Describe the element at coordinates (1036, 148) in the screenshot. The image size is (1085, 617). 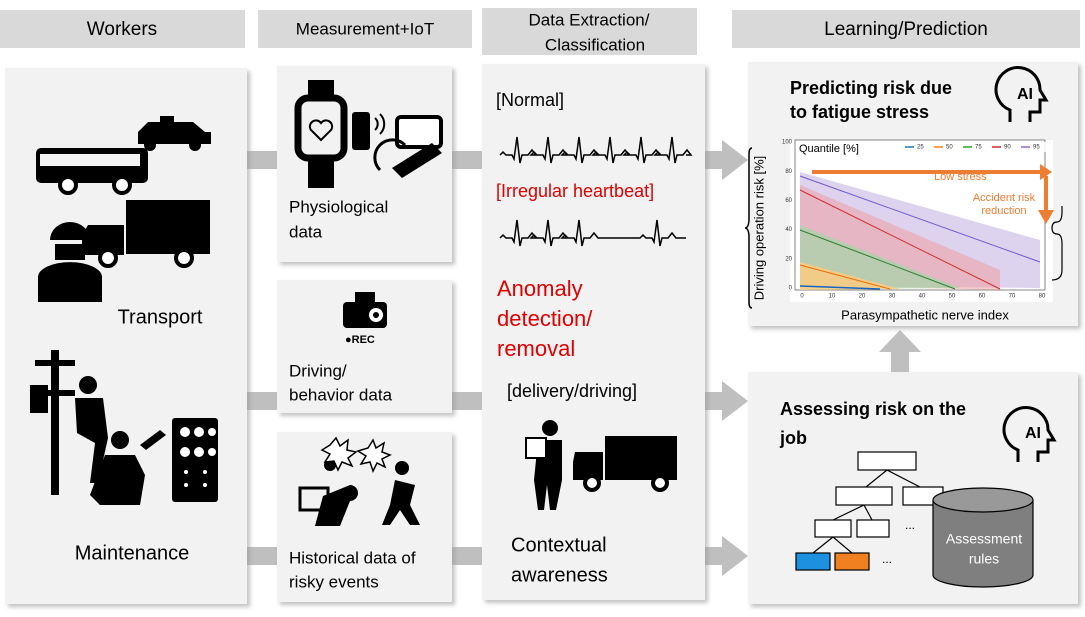
I see `legend-label: 95` at that location.